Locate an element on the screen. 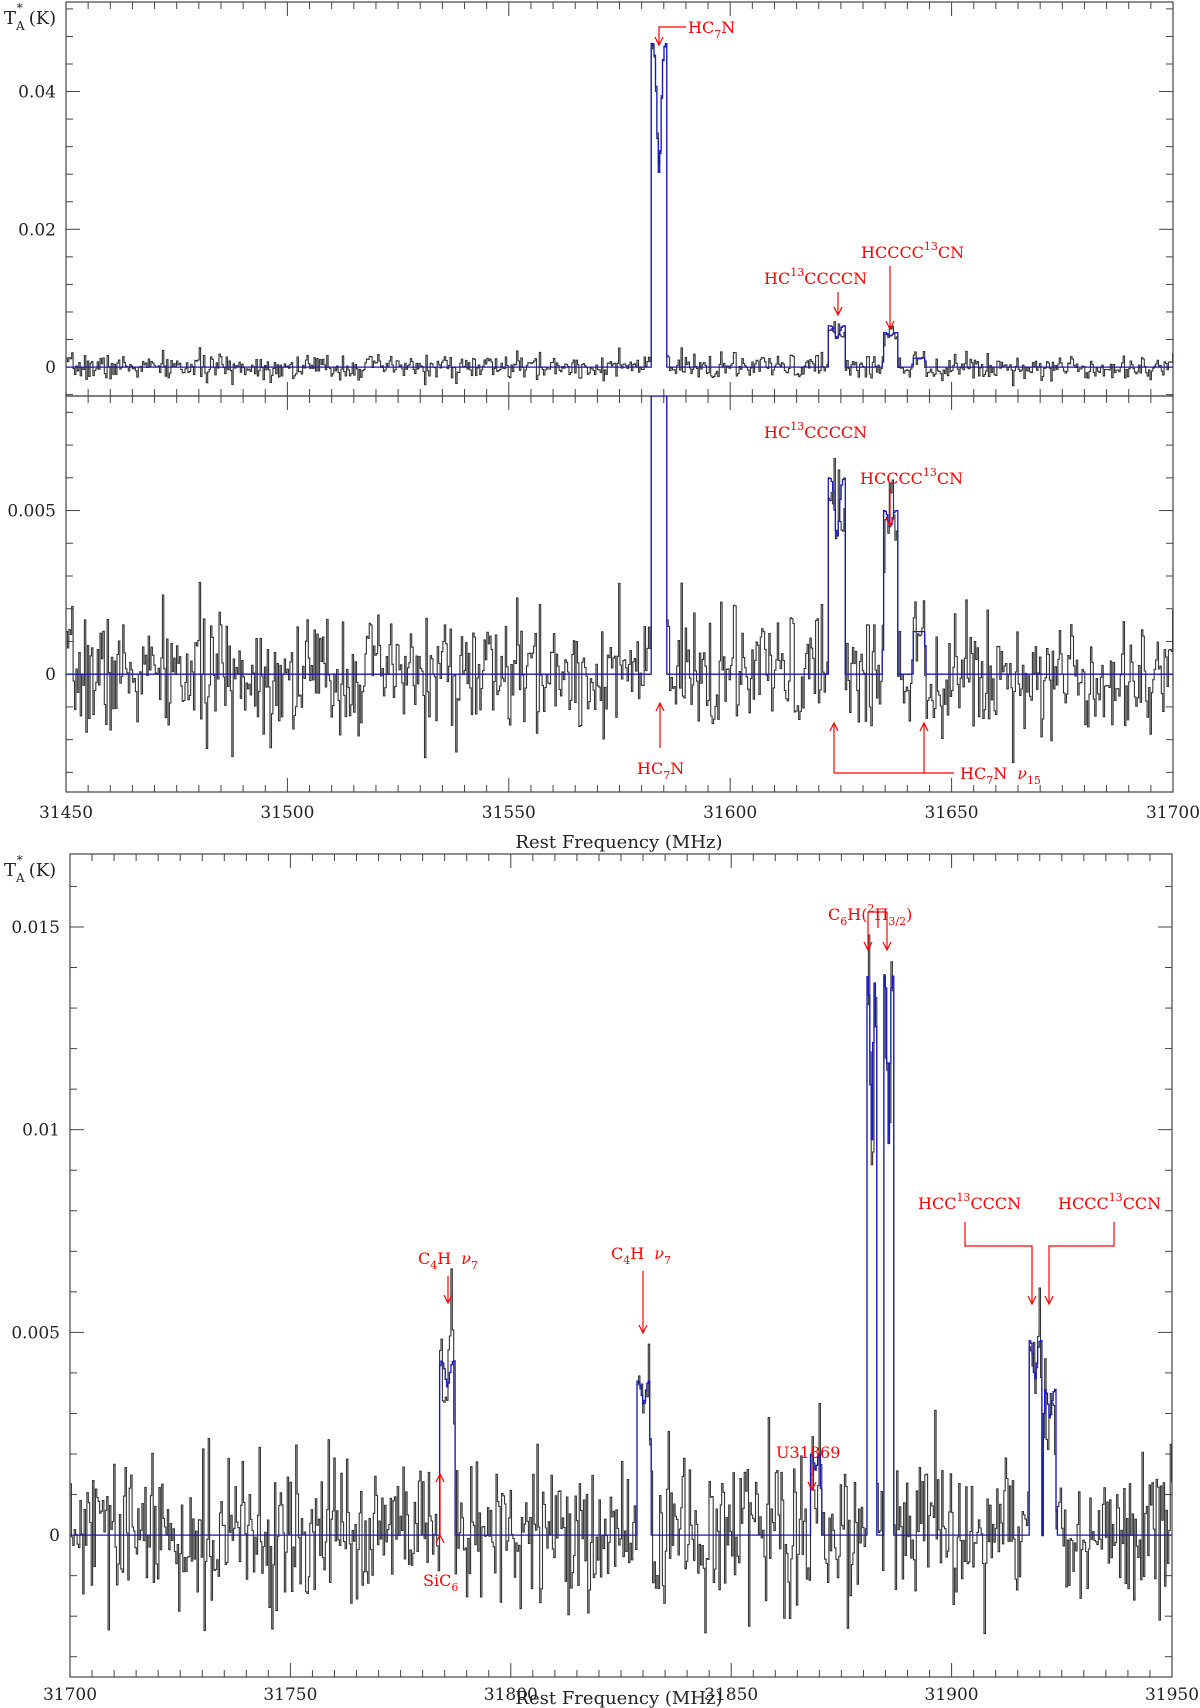 The height and width of the screenshot is (1708, 1200). p3-c6h-label: C6H(2Π3/2) is located at coordinates (870, 915).